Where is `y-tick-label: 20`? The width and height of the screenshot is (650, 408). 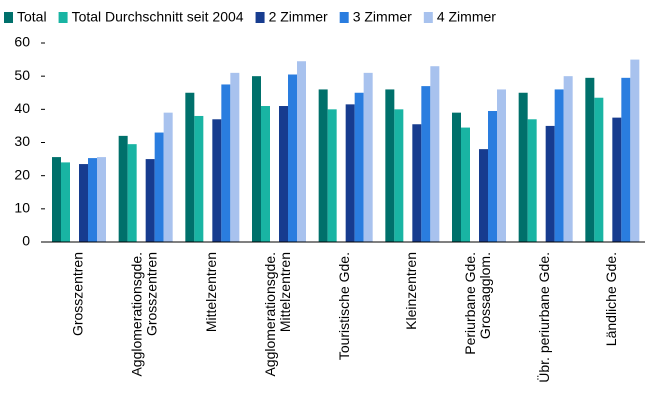 y-tick-label: 20 is located at coordinates (22, 174).